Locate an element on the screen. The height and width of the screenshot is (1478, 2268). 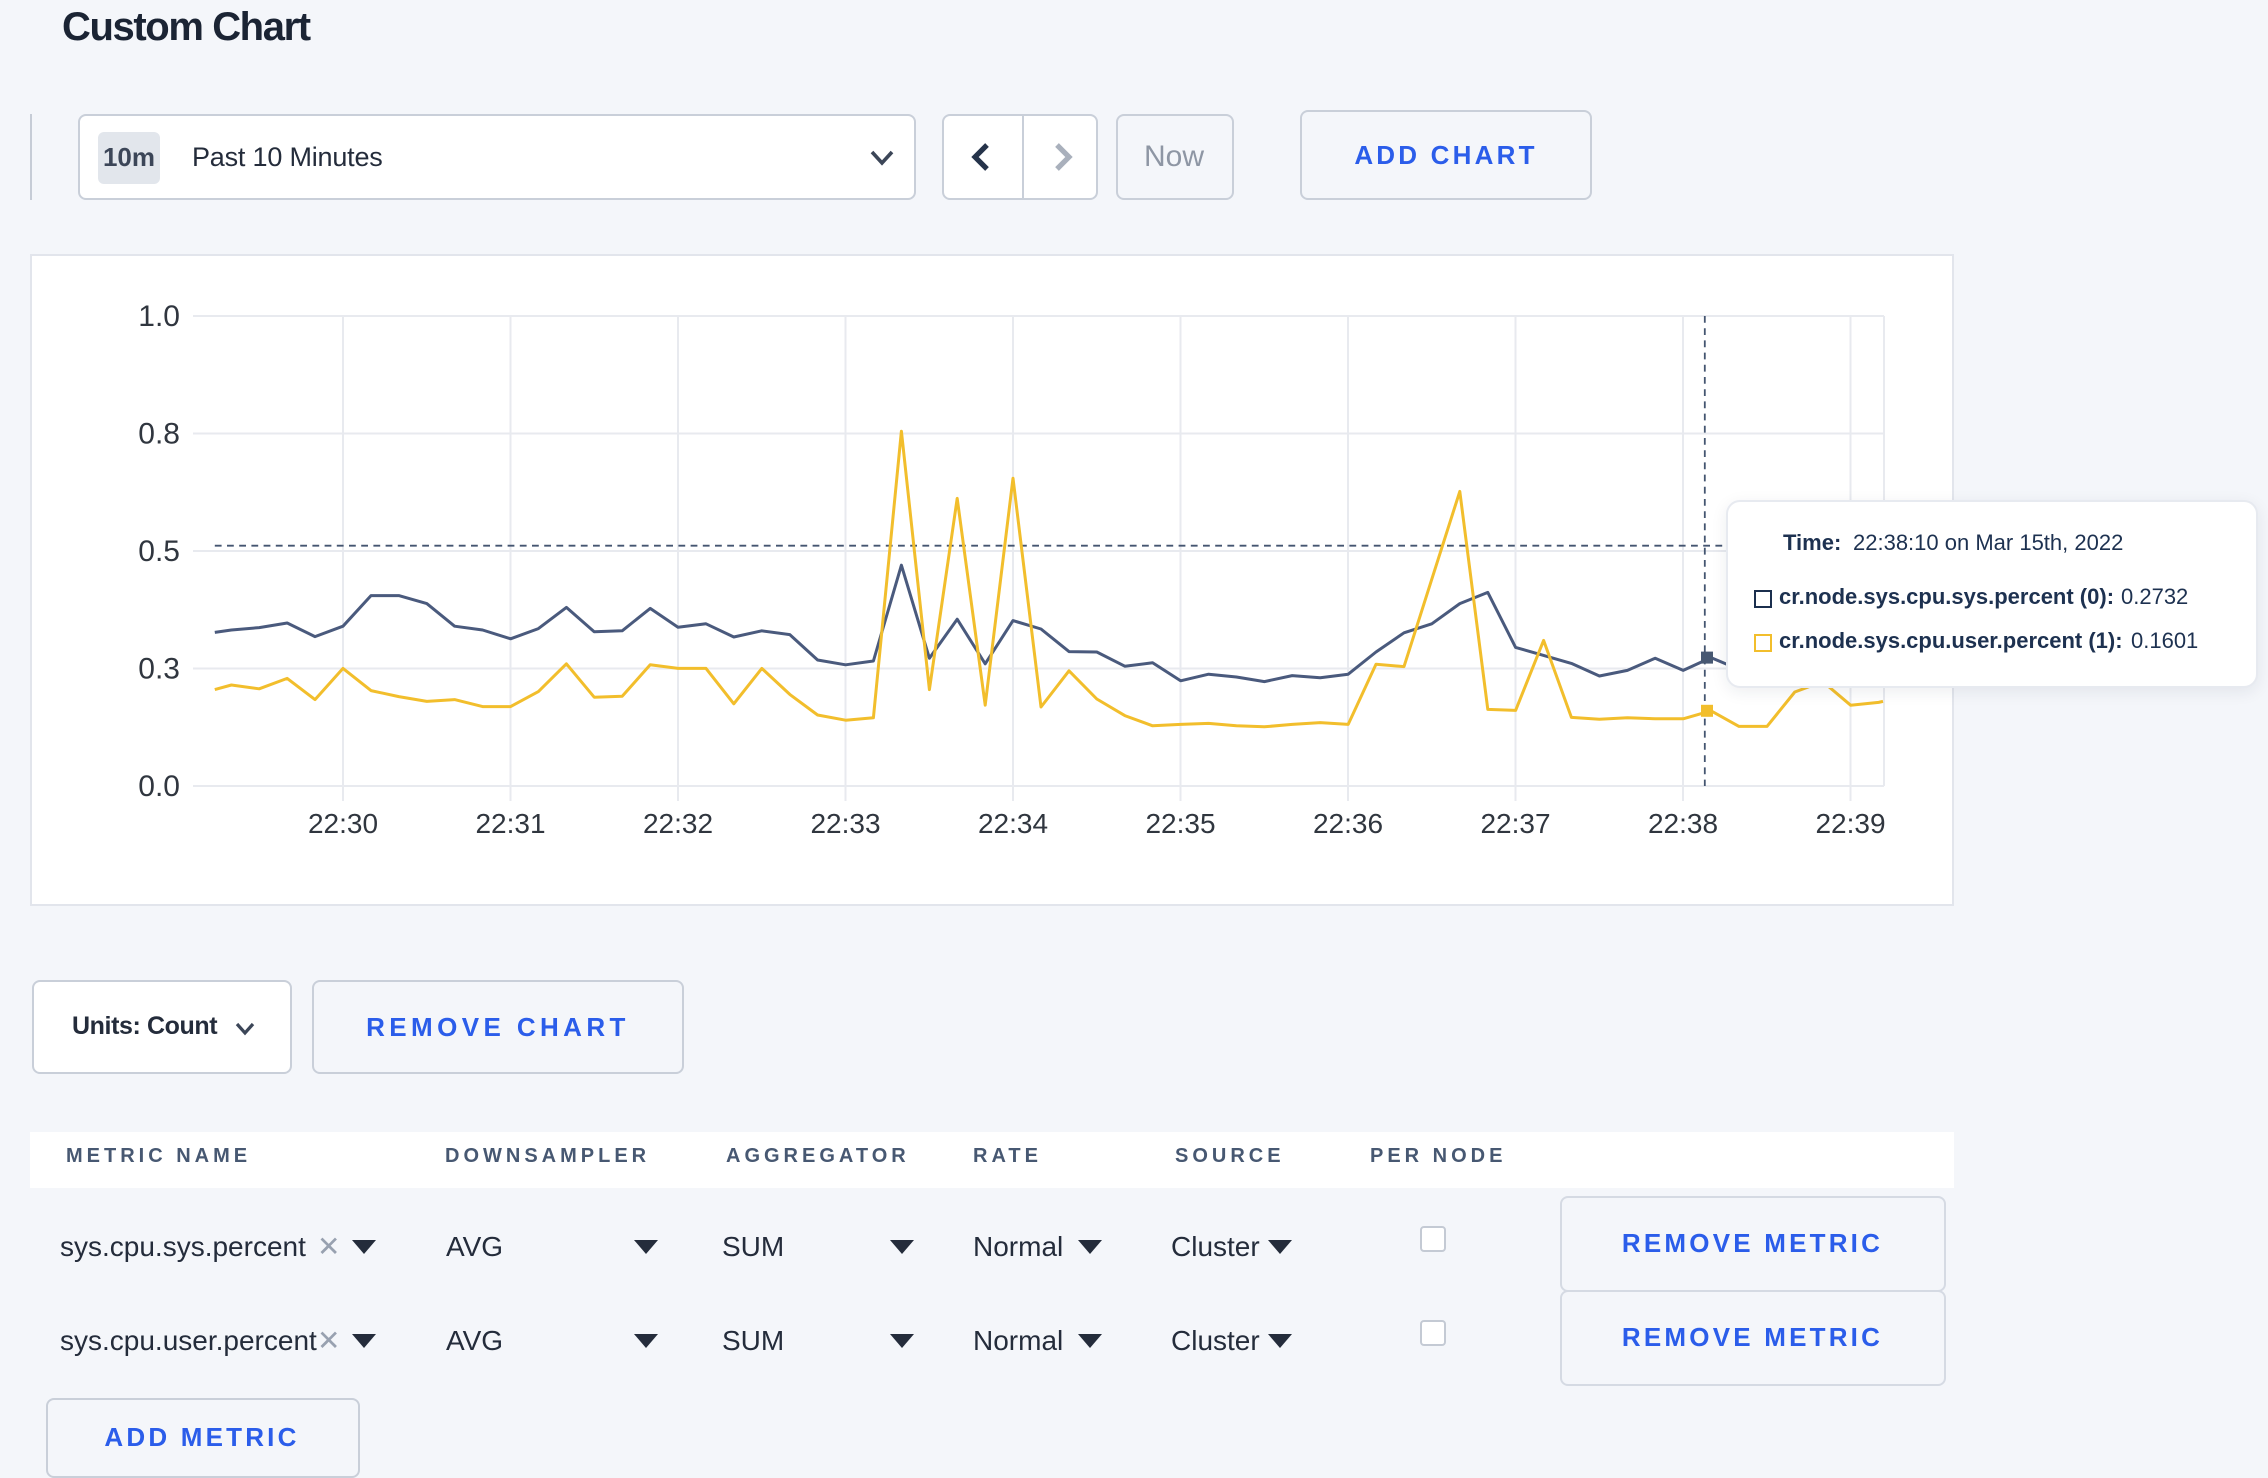
svg-text: 0.8 is located at coordinates (159, 433).